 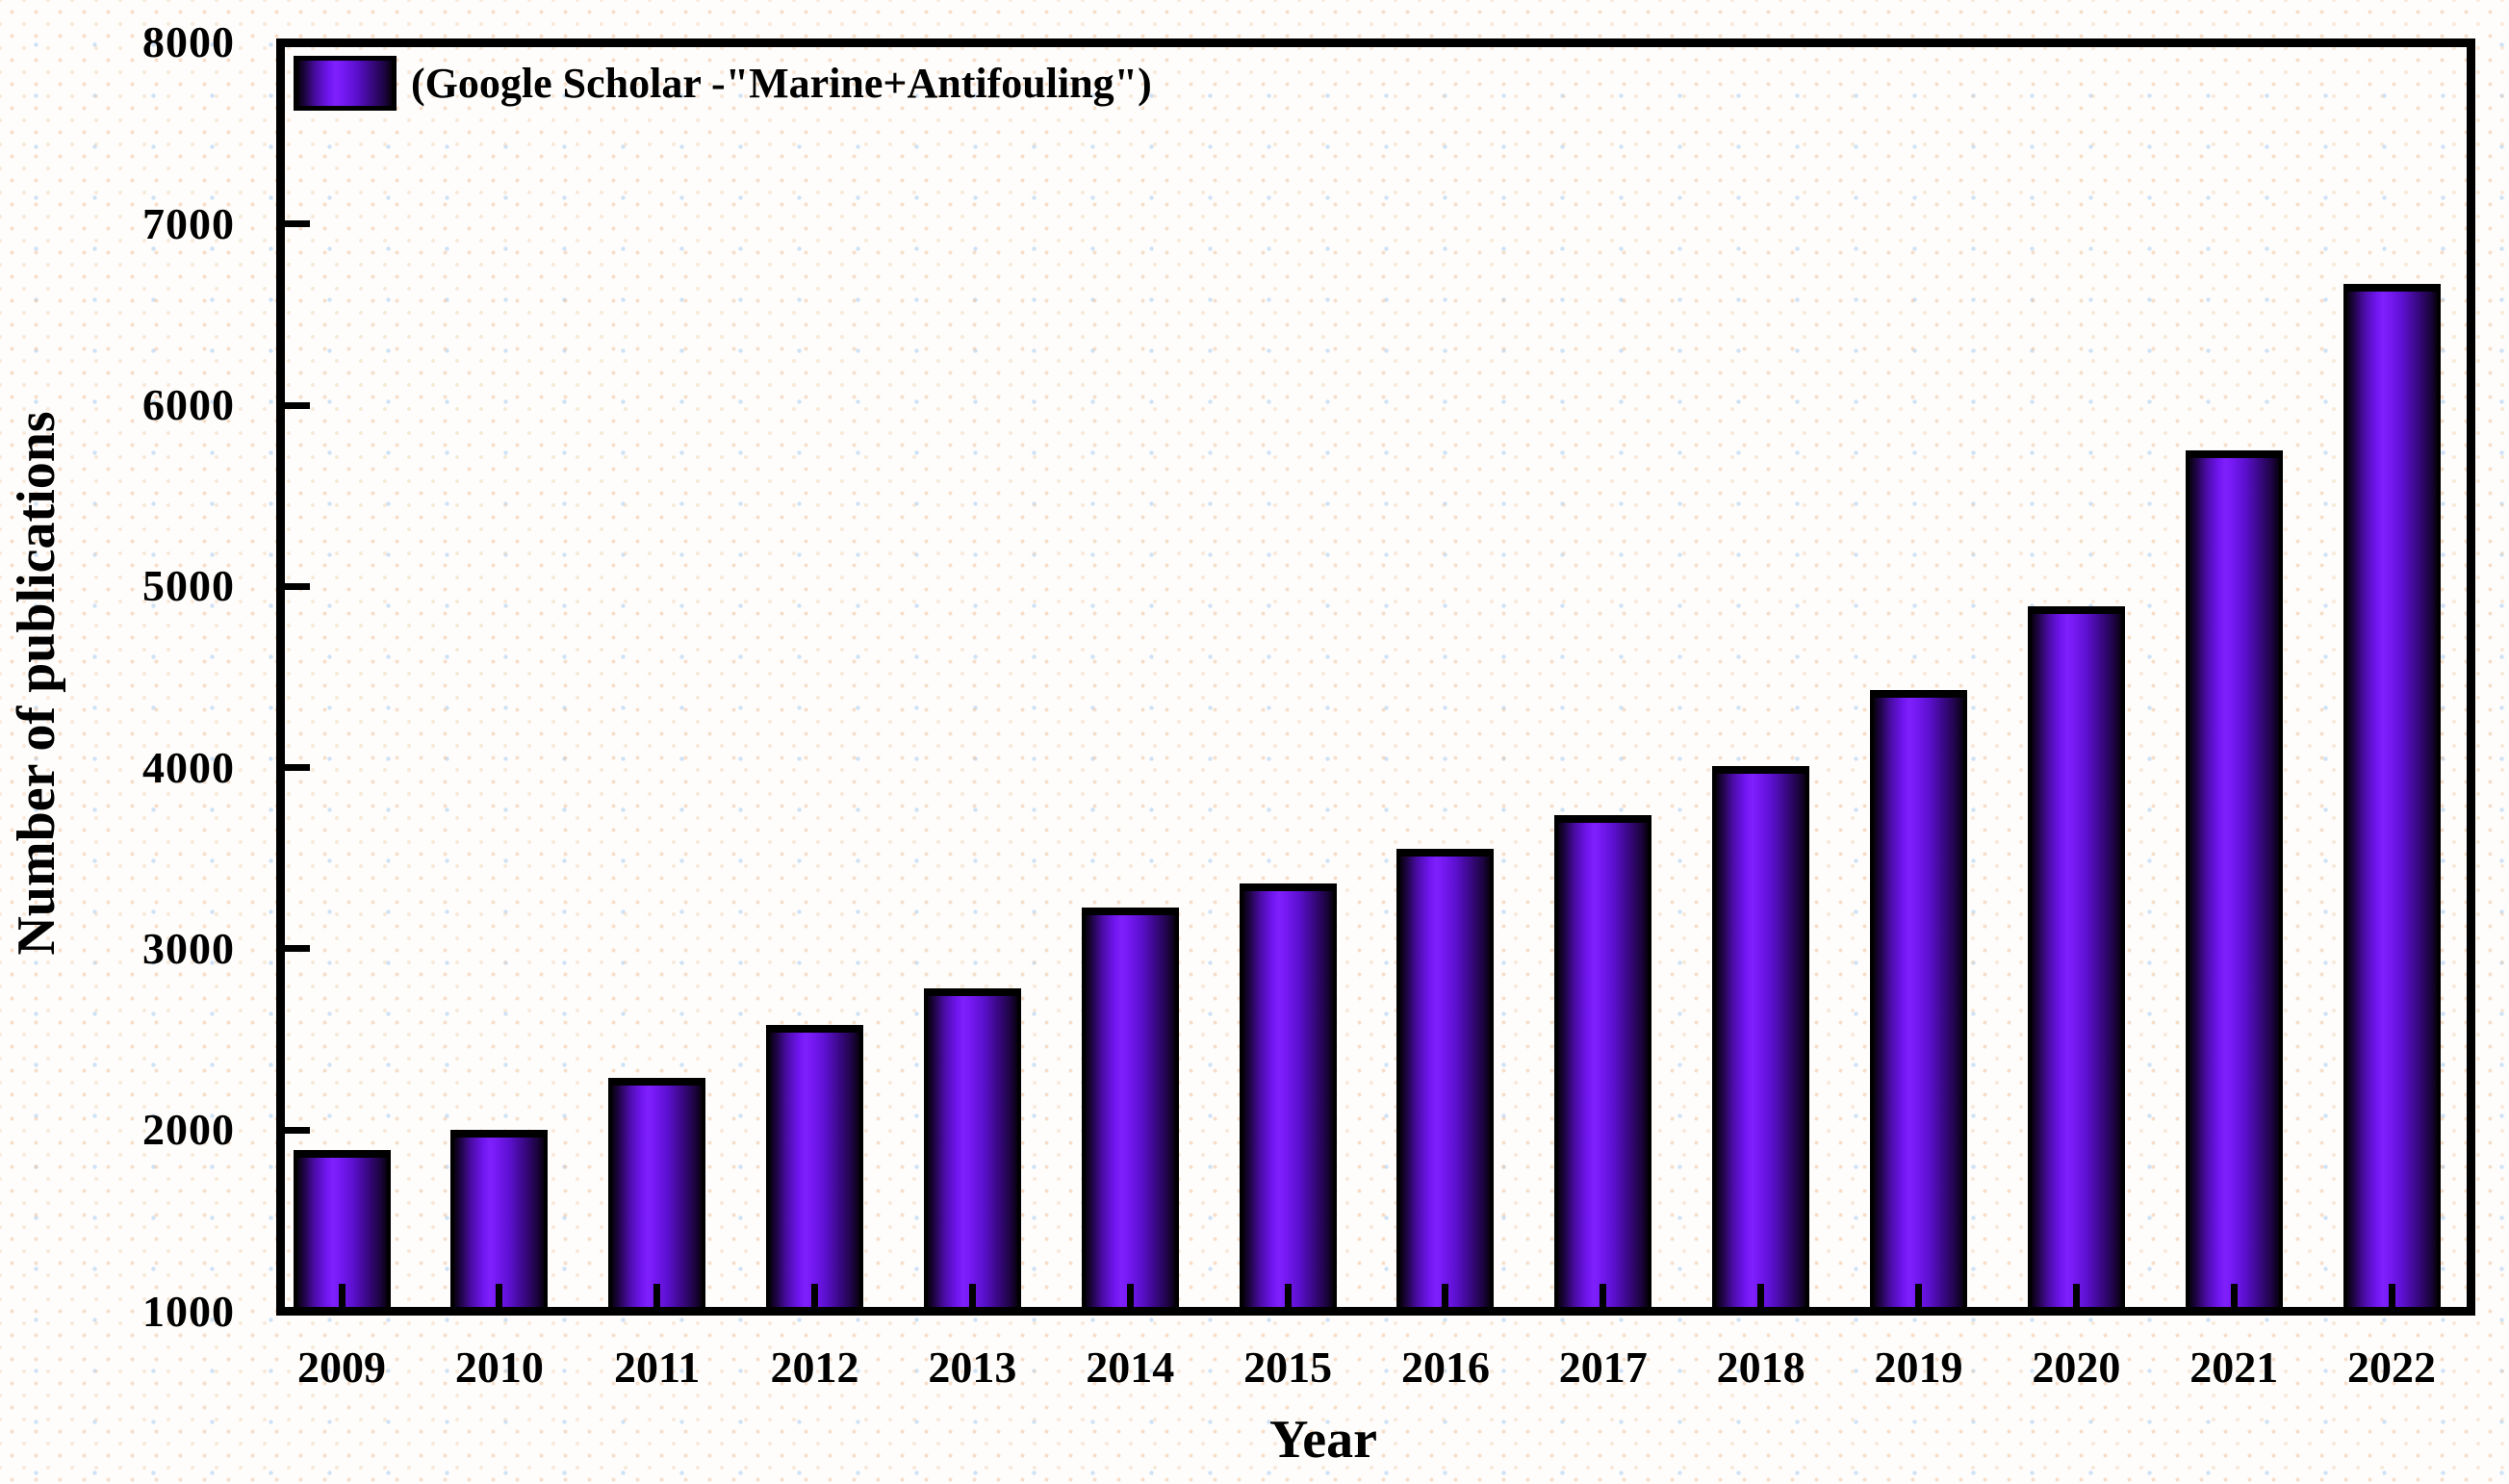 What do you see at coordinates (1445, 1078) in the screenshot?
I see `bar-2016` at bounding box center [1445, 1078].